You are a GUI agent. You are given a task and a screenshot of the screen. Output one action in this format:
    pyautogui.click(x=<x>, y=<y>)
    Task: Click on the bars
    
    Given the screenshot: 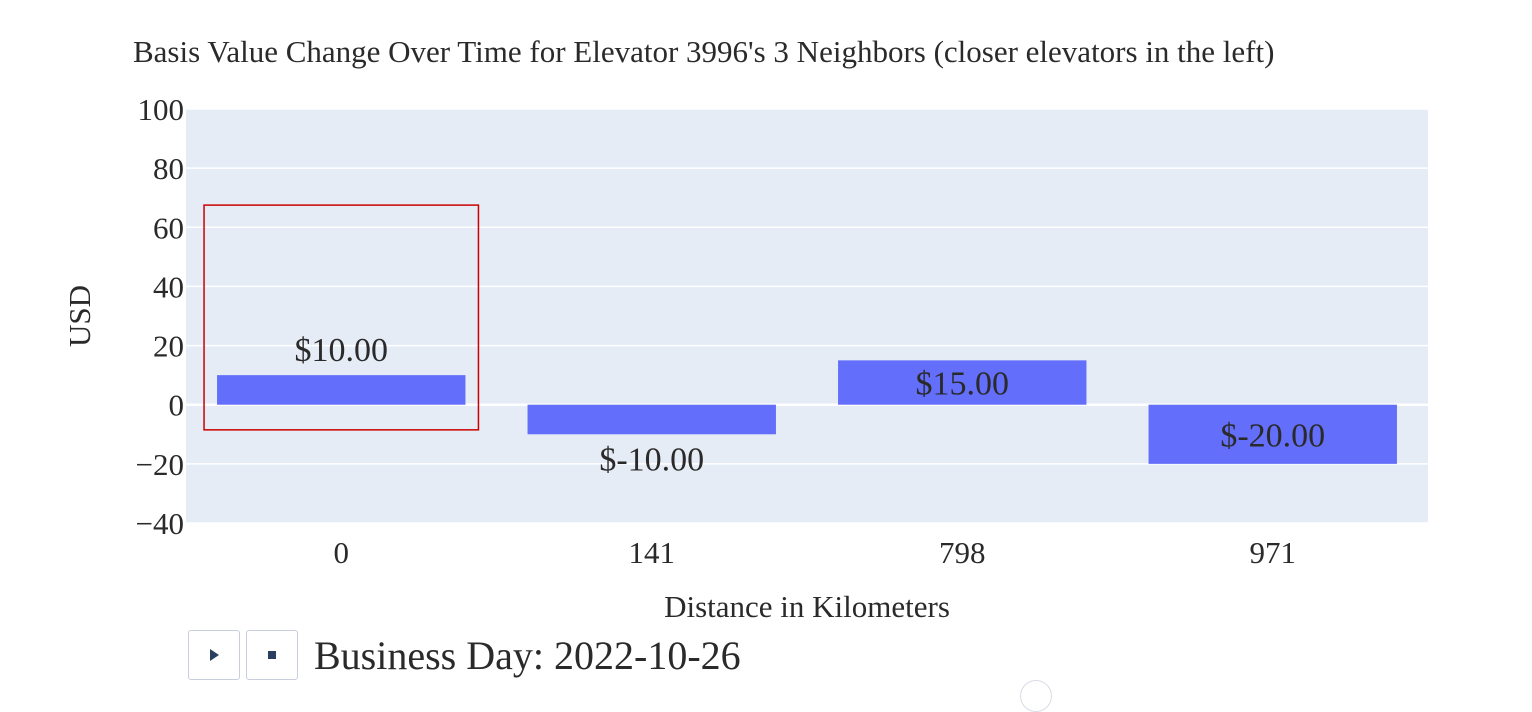 What is the action you would take?
    pyautogui.click(x=807, y=412)
    